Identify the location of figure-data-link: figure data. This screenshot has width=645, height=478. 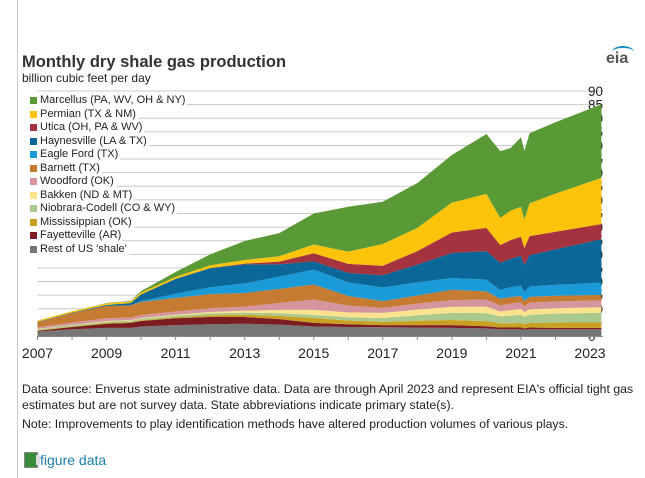
(65, 460).